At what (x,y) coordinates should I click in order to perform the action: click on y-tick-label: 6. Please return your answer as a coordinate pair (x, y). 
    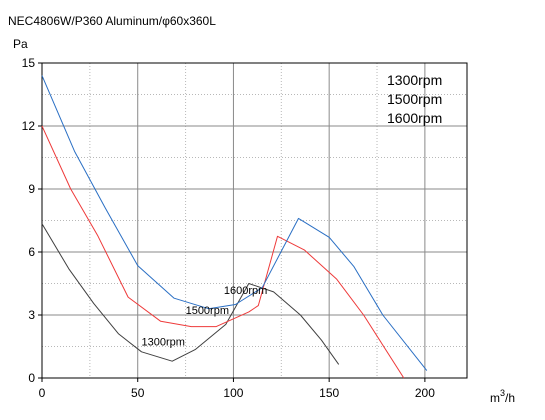
    Looking at the image, I should click on (31, 252).